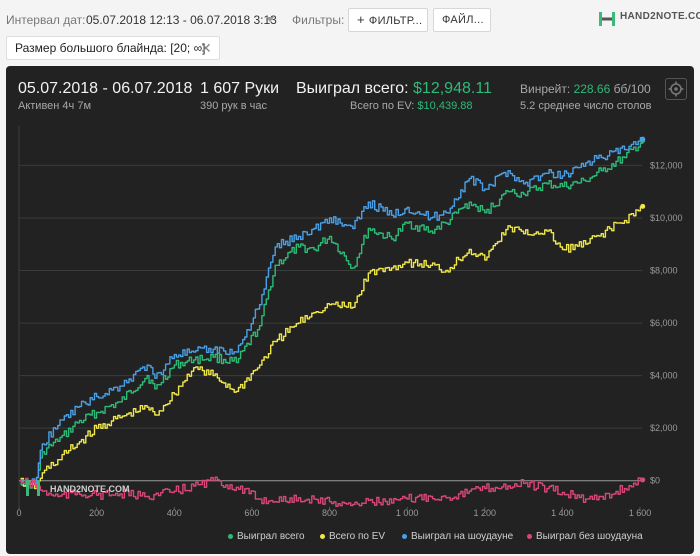 This screenshot has width=700, height=556. Describe the element at coordinates (664, 271) in the screenshot. I see `y-tick-label: $8,000` at that location.